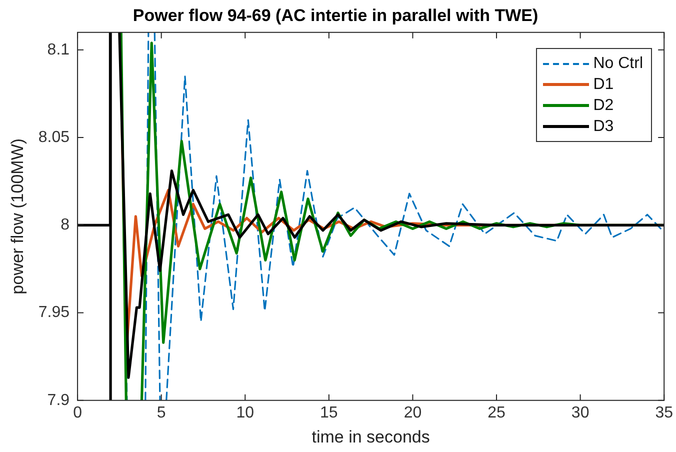 Image resolution: width=676 pixels, height=452 pixels. What do you see at coordinates (54, 137) in the screenshot?
I see `y-tick-label: 8.05` at bounding box center [54, 137].